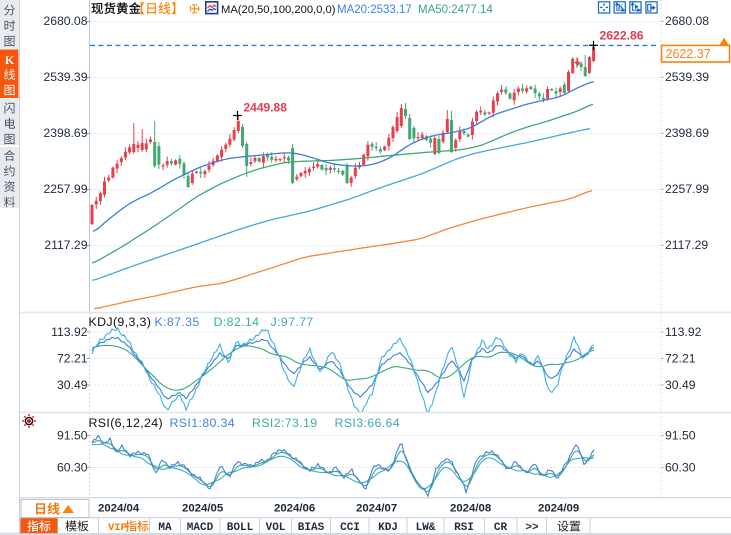 Image resolution: width=731 pixels, height=535 pixels. What do you see at coordinates (426, 528) in the screenshot?
I see `svg-text: LW&` at bounding box center [426, 528].